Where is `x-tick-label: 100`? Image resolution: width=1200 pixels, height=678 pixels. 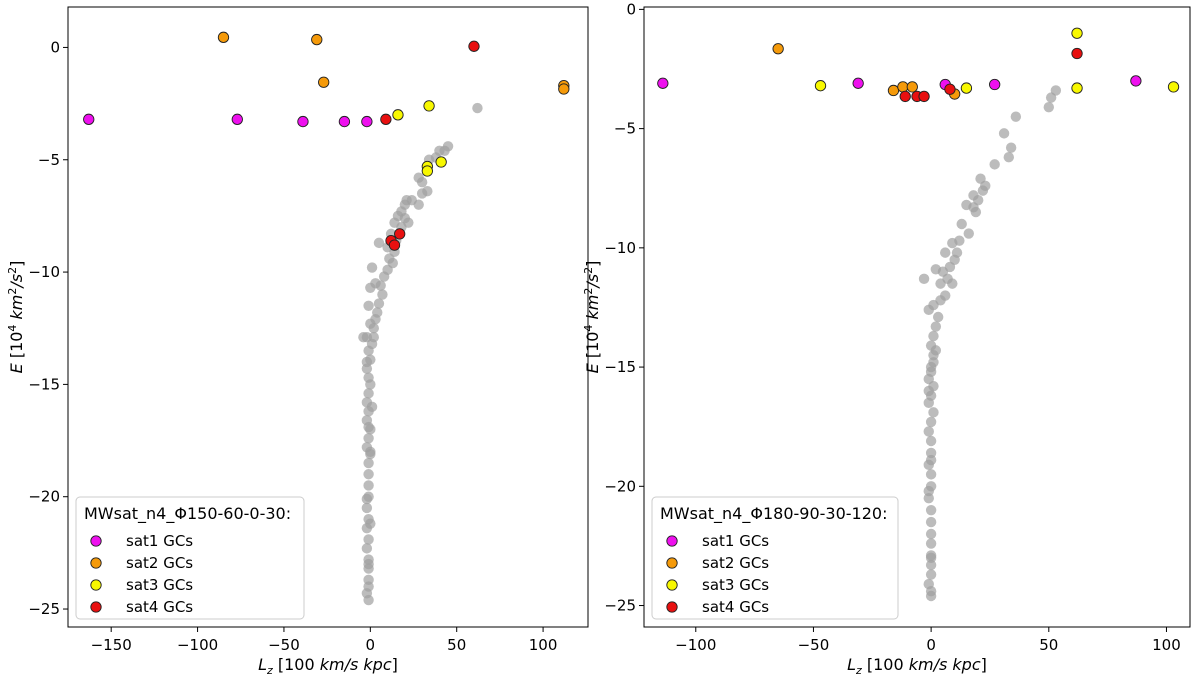
x-tick-label: 100 is located at coordinates (1166, 645).